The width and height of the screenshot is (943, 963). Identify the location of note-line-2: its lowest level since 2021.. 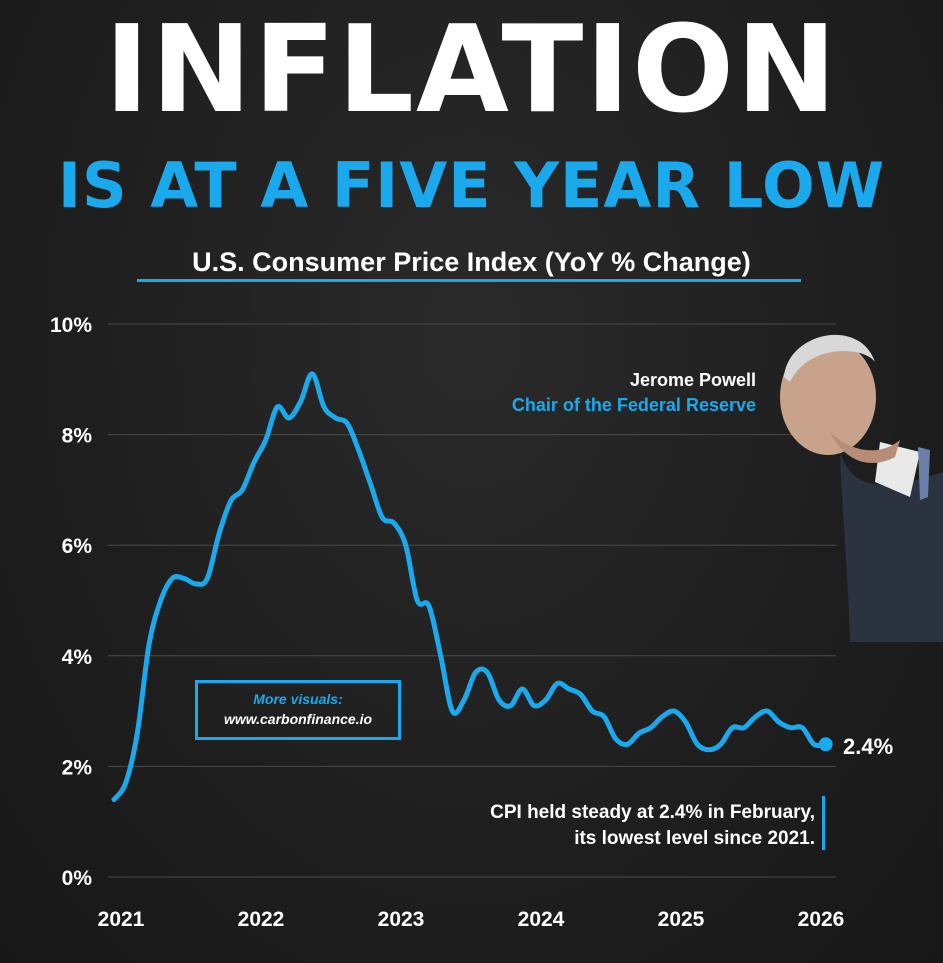
(694, 838).